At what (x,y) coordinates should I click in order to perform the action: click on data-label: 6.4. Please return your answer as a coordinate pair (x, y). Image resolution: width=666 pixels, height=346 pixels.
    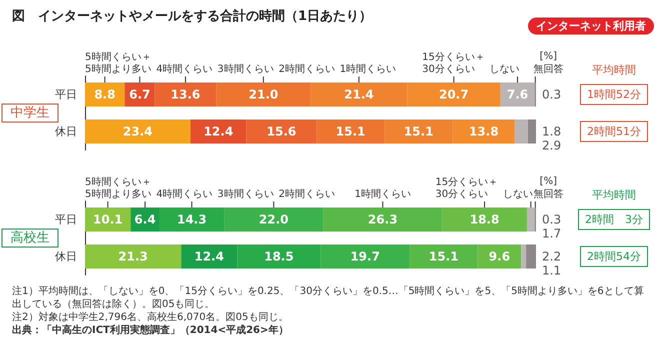
    Looking at the image, I should click on (145, 219).